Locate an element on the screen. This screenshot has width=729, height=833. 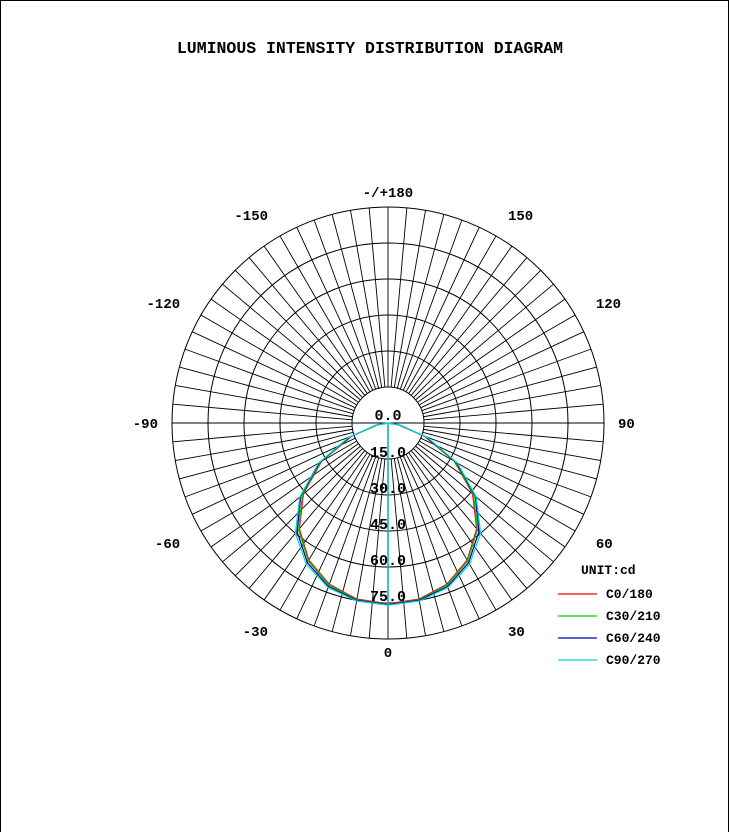
radial-tick-label: 15.0 is located at coordinates (388, 453).